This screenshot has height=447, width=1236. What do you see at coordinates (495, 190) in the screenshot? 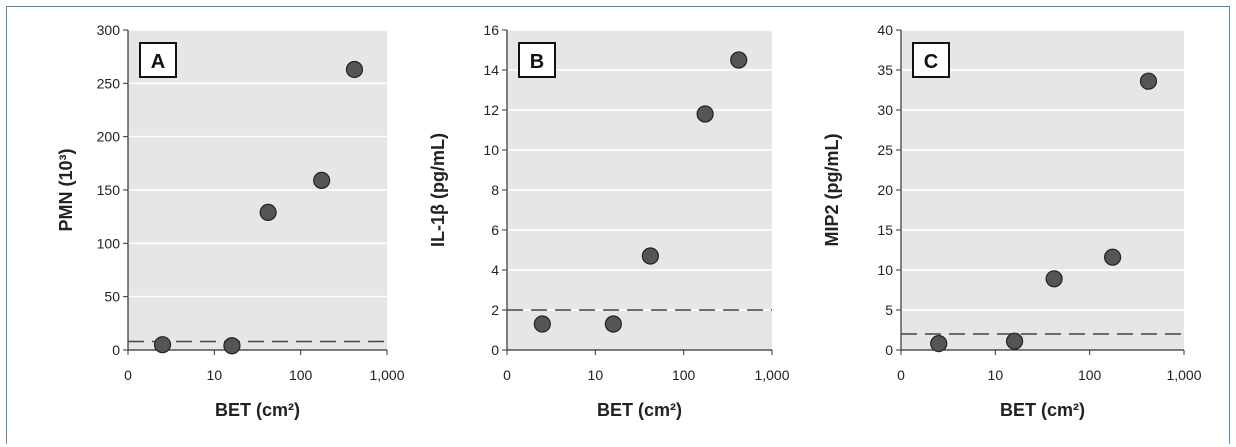
I see `y-tick-label: 8` at bounding box center [495, 190].